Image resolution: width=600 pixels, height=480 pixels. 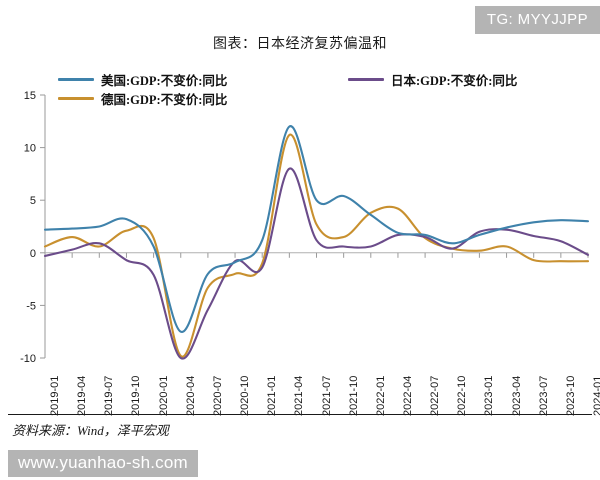 I want to click on x-tick-label: 2021-07, so click(x=326, y=395).